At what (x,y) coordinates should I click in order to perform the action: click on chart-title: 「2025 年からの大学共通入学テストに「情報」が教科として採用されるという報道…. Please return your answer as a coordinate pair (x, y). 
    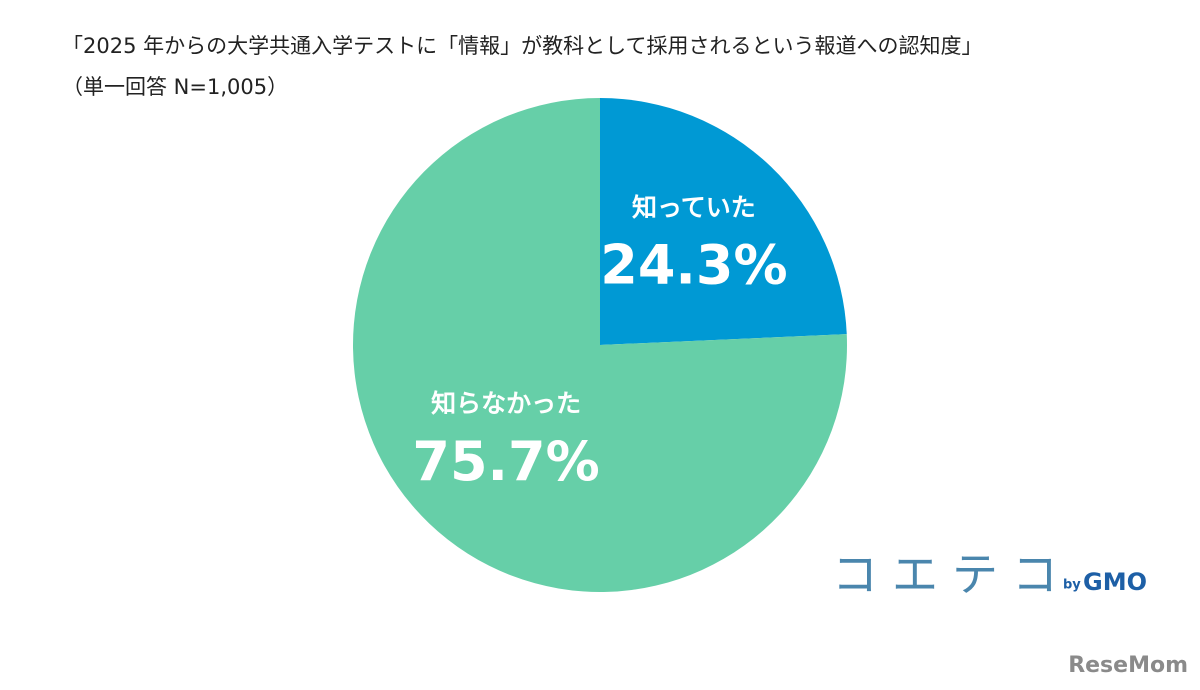
    Looking at the image, I should click on (522, 46).